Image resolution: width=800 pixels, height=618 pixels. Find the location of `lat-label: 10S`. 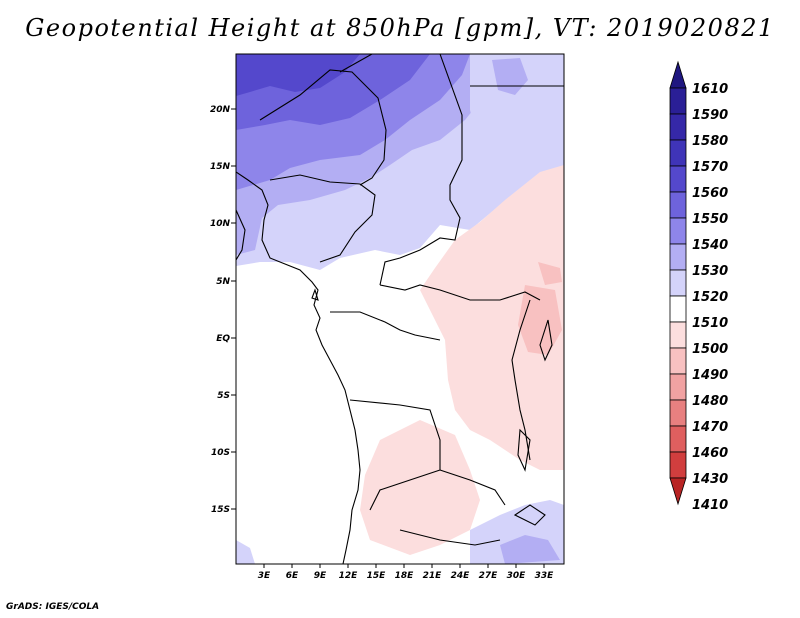

lat-label: 10S is located at coordinates (220, 453).